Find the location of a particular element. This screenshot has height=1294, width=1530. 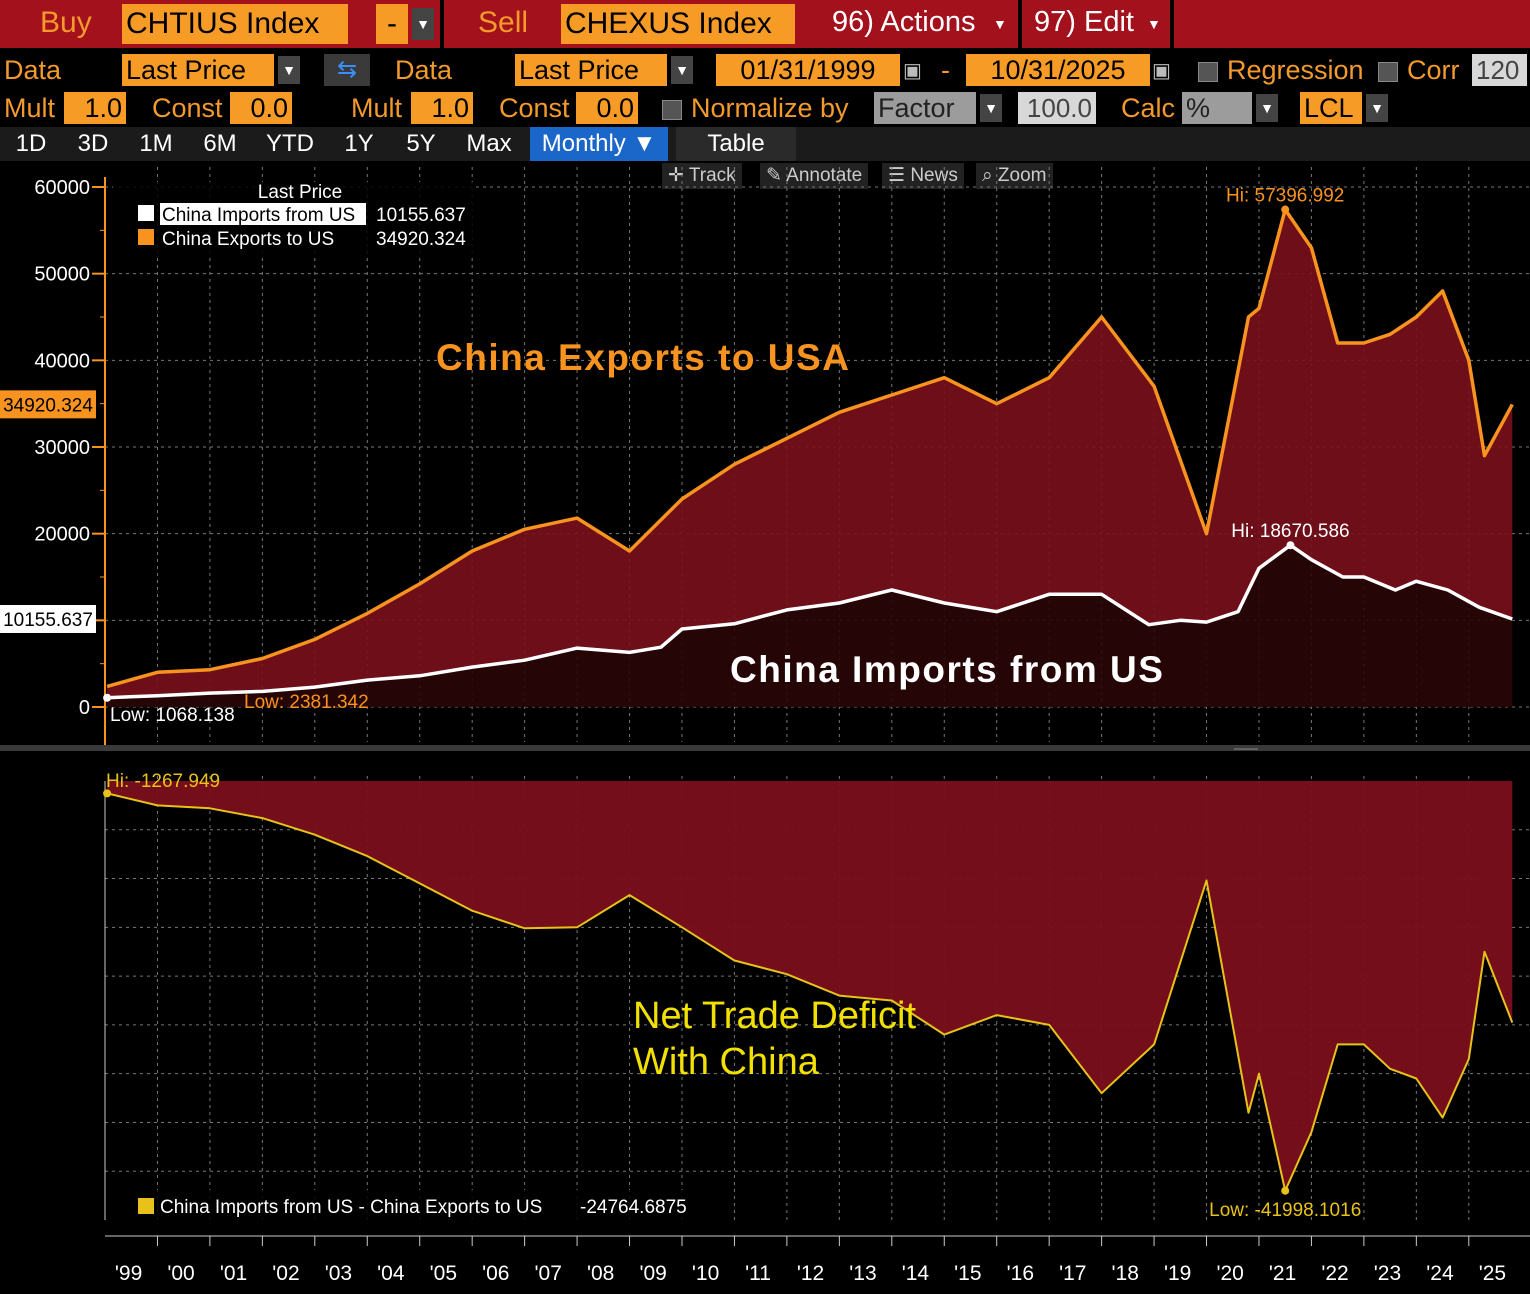

x-tick-label: '16 is located at coordinates (1020, 1273).